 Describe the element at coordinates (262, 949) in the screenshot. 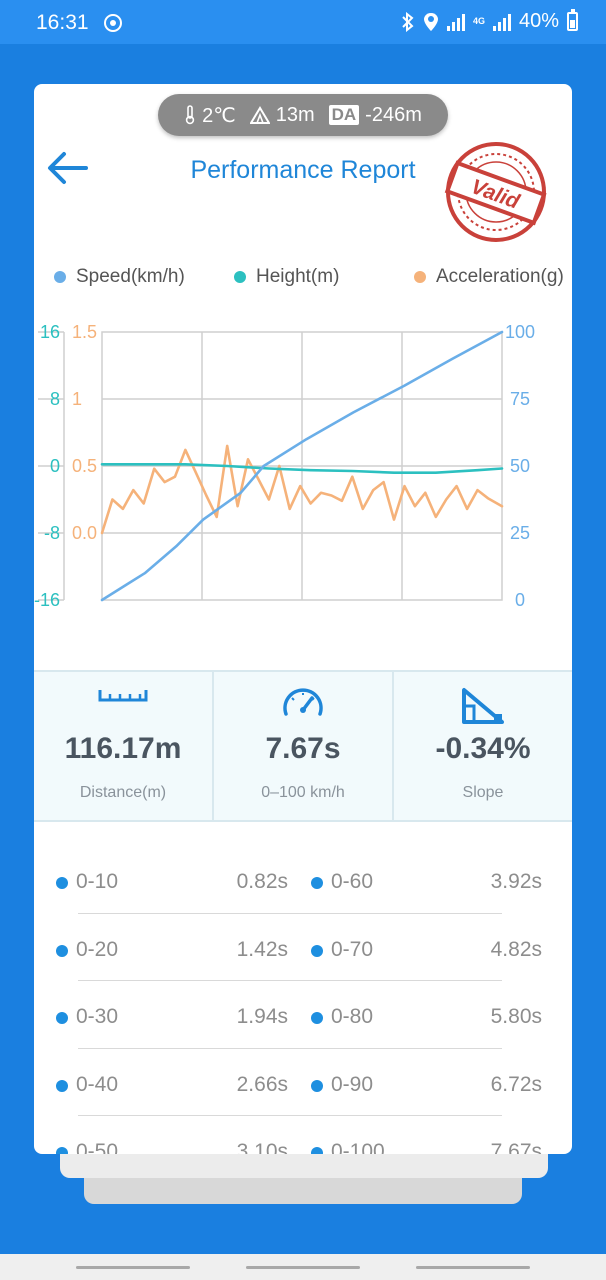

I see `split-time: 1.42s` at that location.